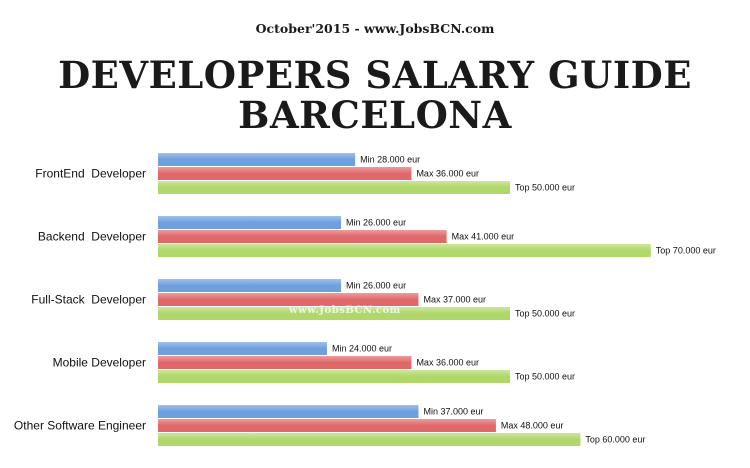 This screenshot has height=468, width=750. What do you see at coordinates (686, 251) in the screenshot?
I see `bar-value-label: Top 70.000 eur` at bounding box center [686, 251].